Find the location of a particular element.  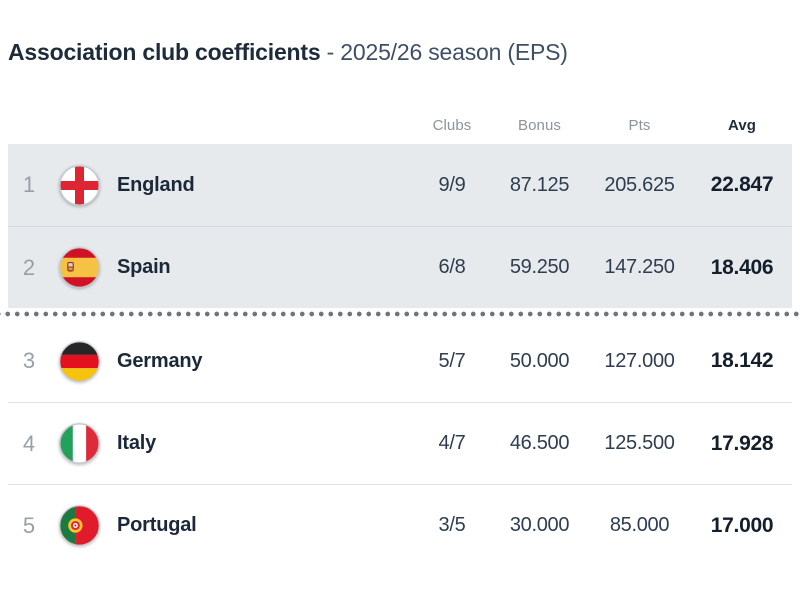

table-row: 3 Germany 5/7 50.000 127.000 18.142 is located at coordinates (400, 361).